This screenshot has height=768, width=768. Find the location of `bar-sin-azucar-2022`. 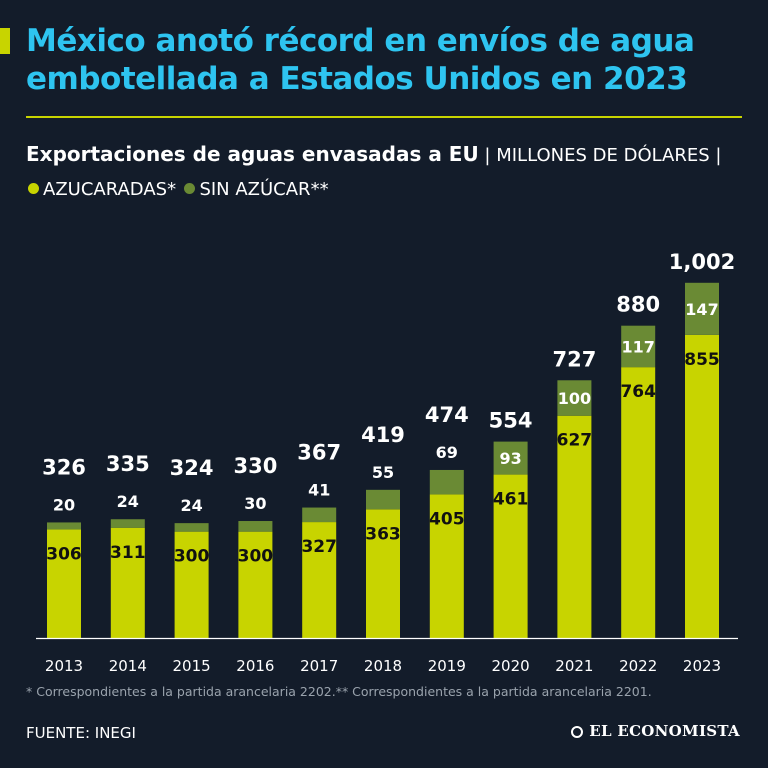

bar-sin-azucar-2022 is located at coordinates (638, 346).